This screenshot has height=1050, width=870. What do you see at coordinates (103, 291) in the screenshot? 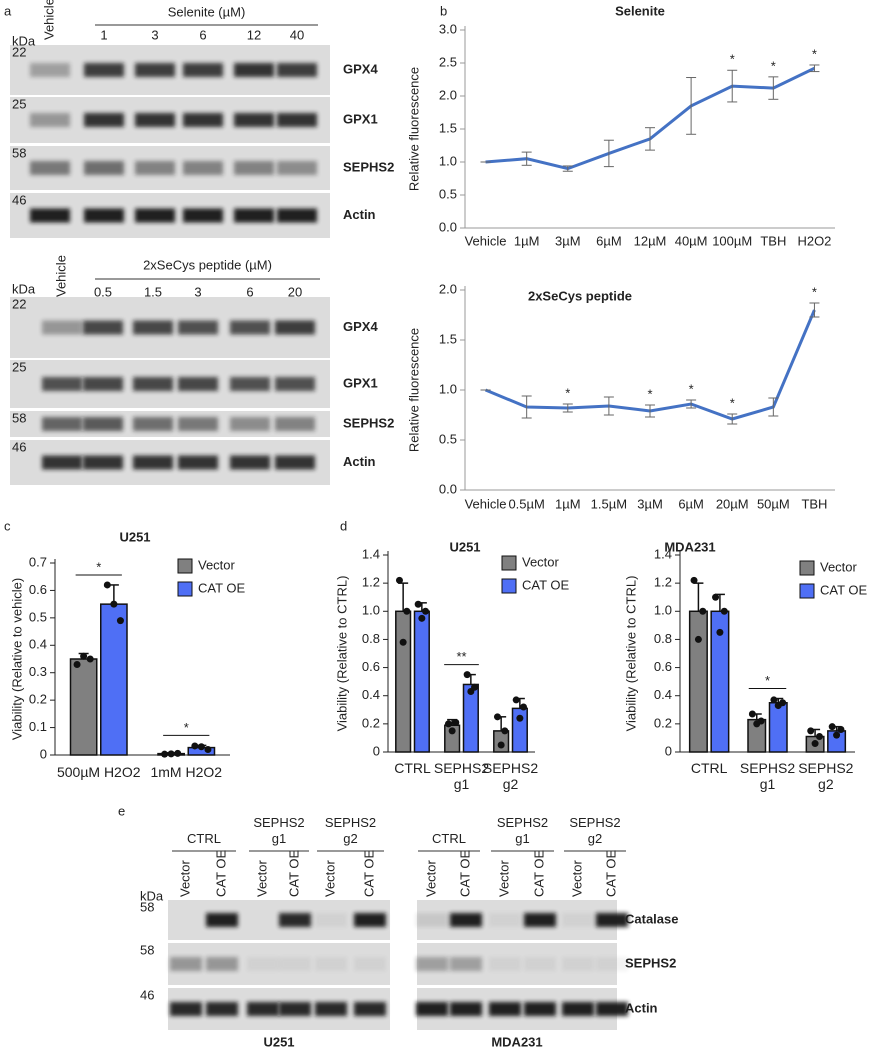
I see `lane-label: 0.5` at bounding box center [103, 291].